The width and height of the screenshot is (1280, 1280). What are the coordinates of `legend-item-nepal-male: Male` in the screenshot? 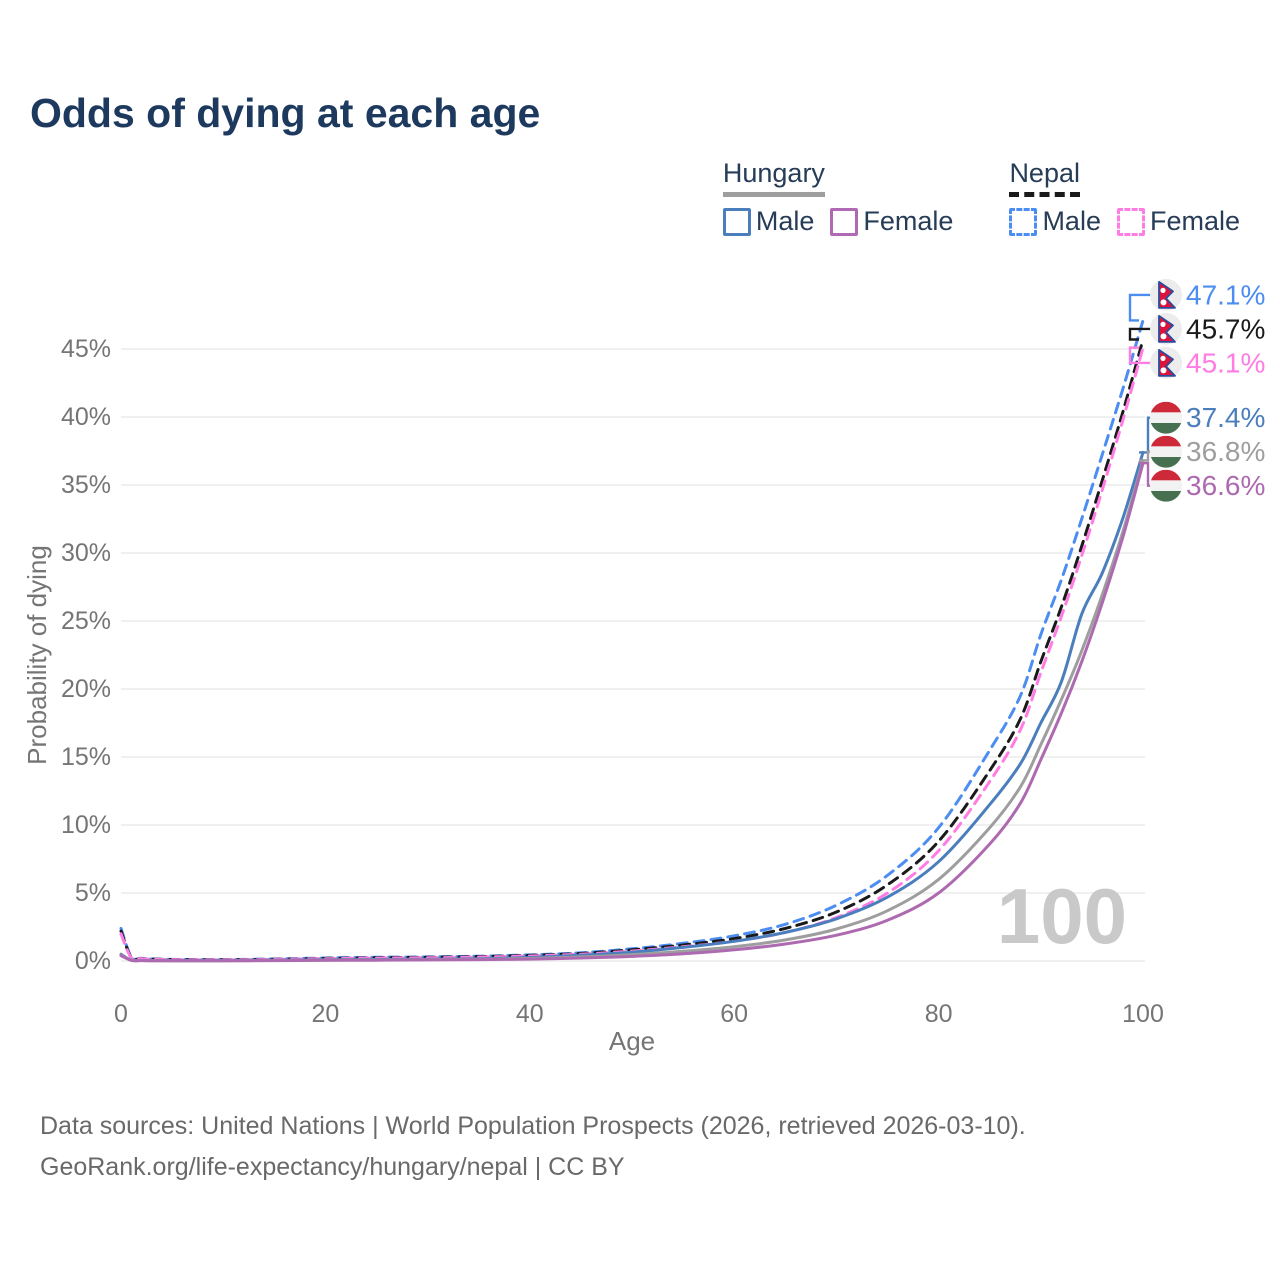 It's located at (1055, 221).